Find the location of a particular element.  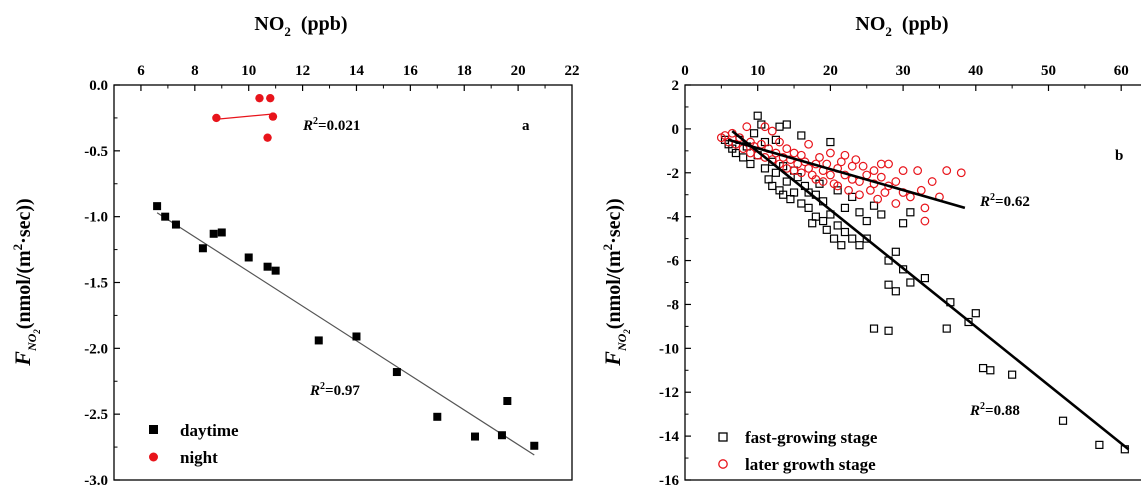

y-tick-label: -1.0 is located at coordinates (96, 218).